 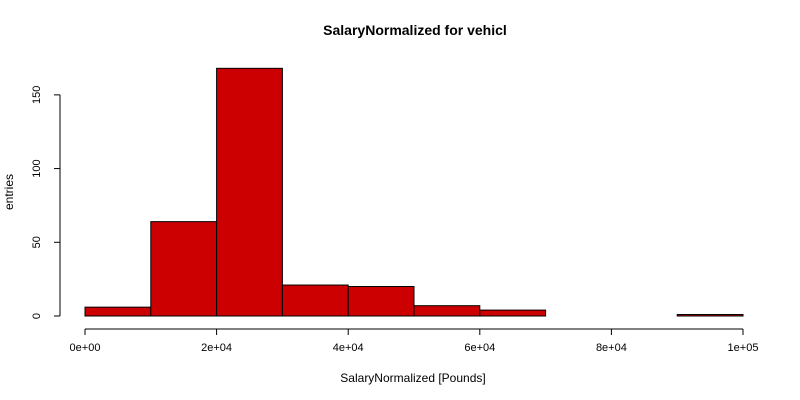 What do you see at coordinates (37, 95) in the screenshot?
I see `y-tick-label: 150` at bounding box center [37, 95].